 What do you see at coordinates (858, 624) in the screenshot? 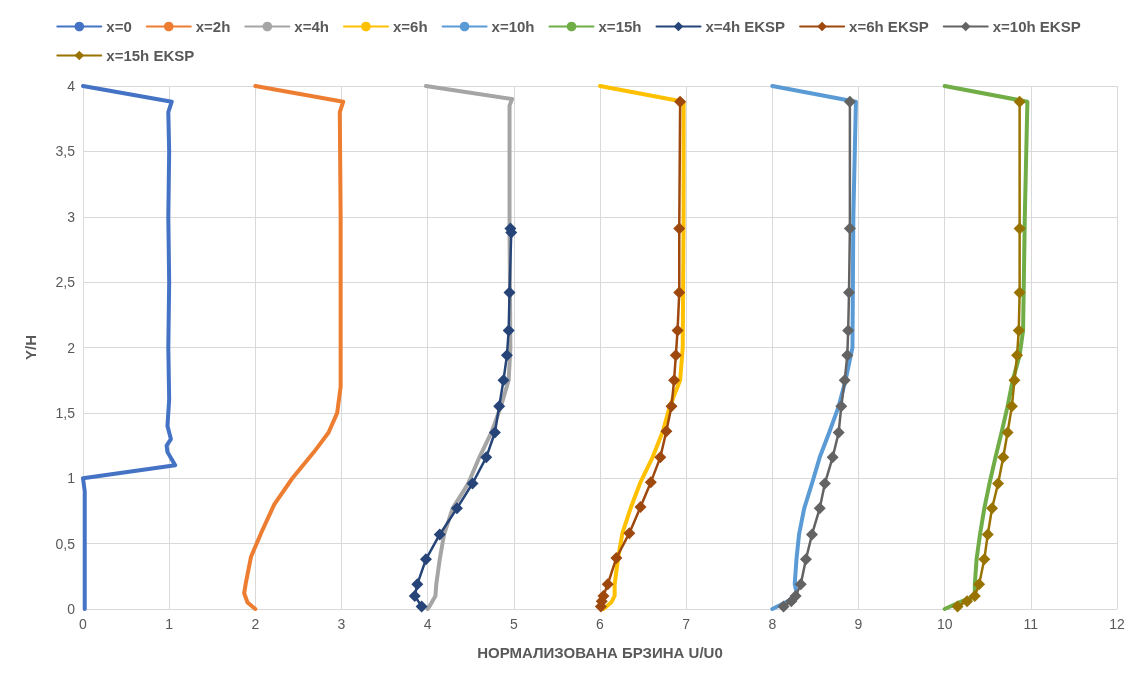
I see `x-tick-label: 9` at bounding box center [858, 624].